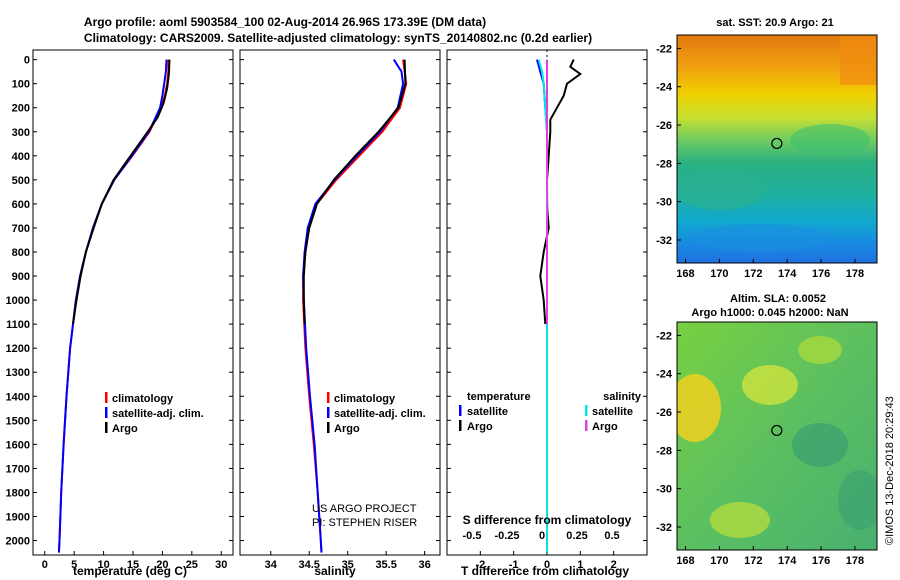 This screenshot has width=900, height=580. What do you see at coordinates (542, 536) in the screenshot?
I see `s-diff-tick-label: 0` at bounding box center [542, 536].